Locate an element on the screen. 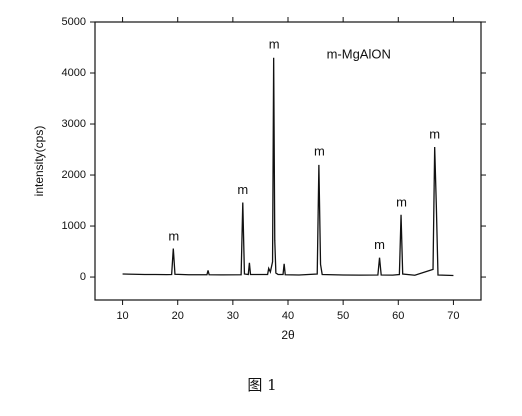 The width and height of the screenshot is (522, 416). y-tick-label: 1000 is located at coordinates (74, 226).